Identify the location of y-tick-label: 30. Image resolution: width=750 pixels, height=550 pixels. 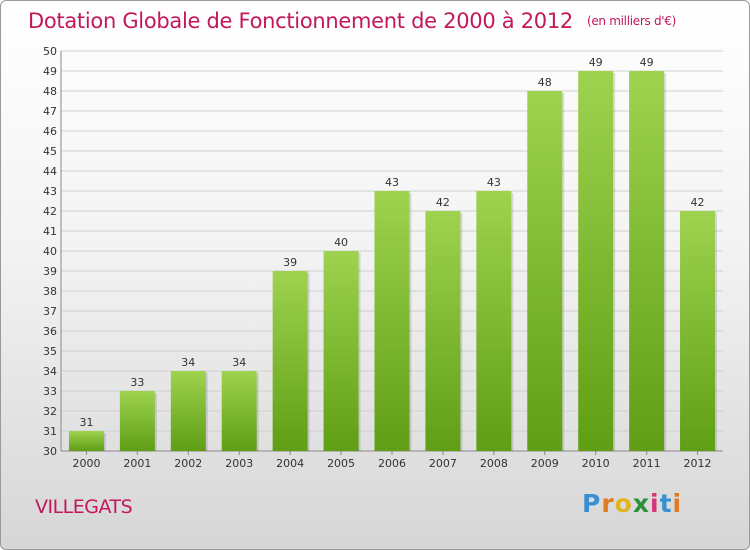
(50, 451).